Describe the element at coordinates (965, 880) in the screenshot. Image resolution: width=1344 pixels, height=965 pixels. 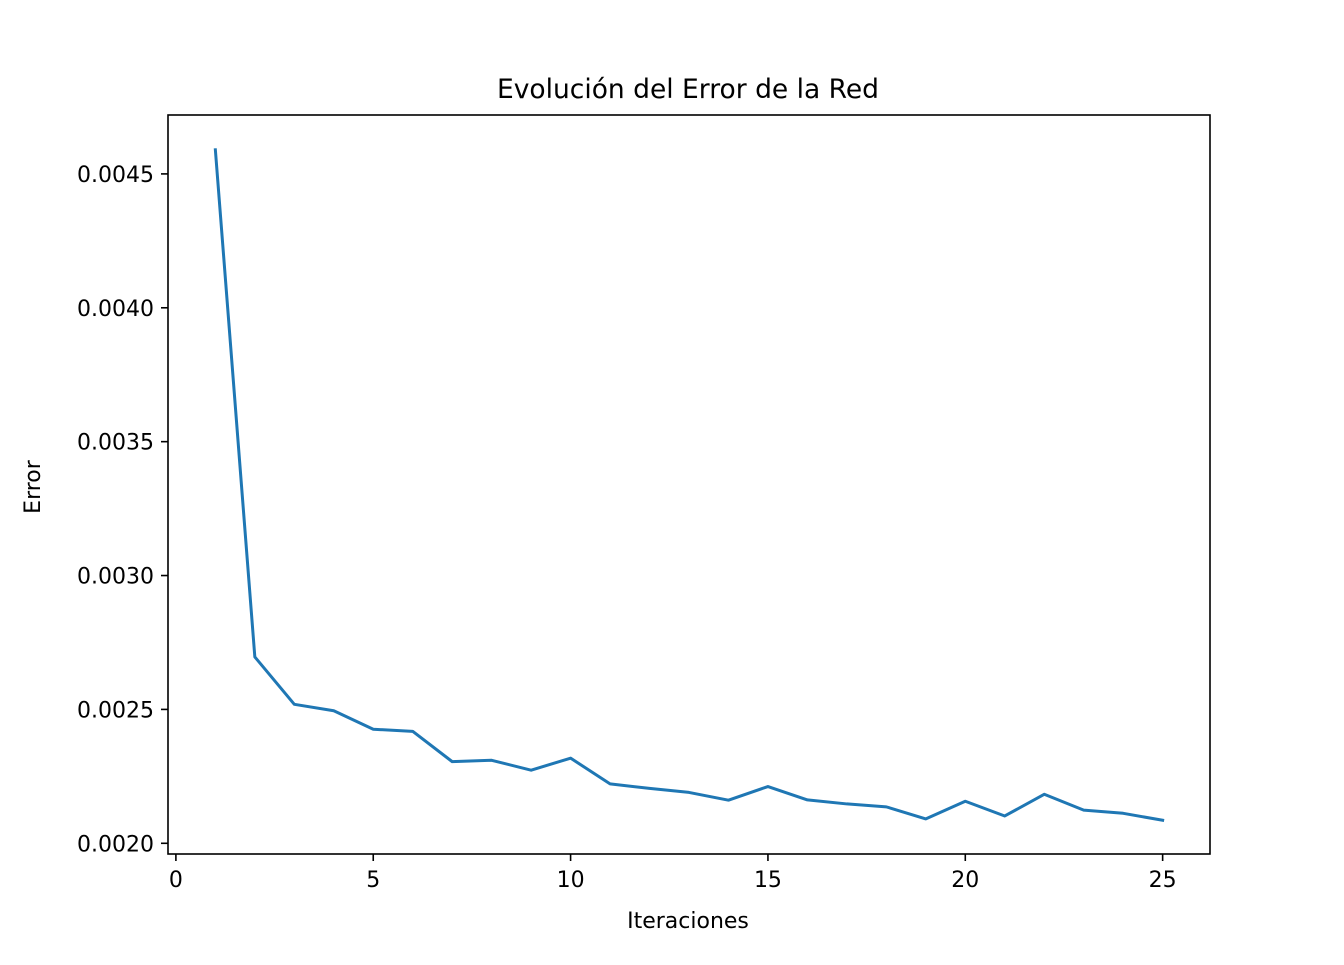
I see `x-tick-label: 20` at that location.